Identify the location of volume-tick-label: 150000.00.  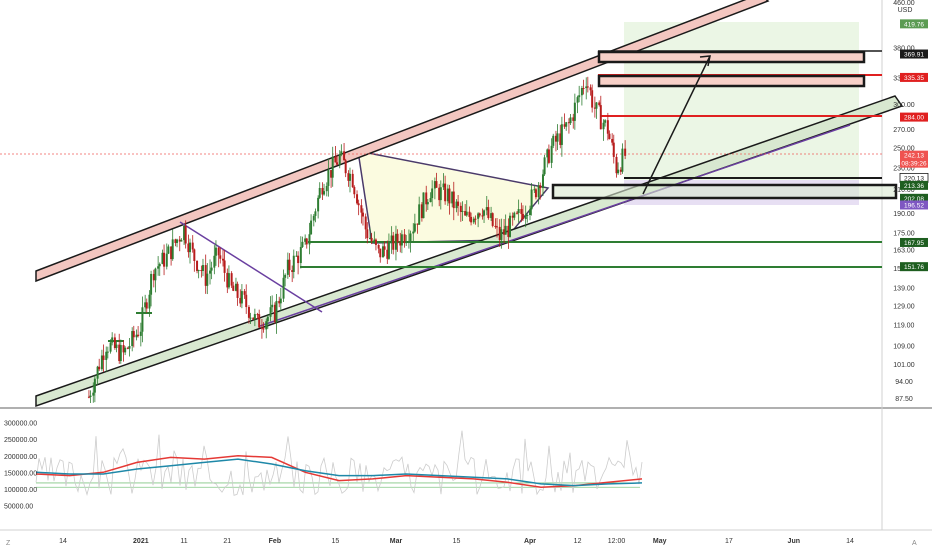
(20, 473).